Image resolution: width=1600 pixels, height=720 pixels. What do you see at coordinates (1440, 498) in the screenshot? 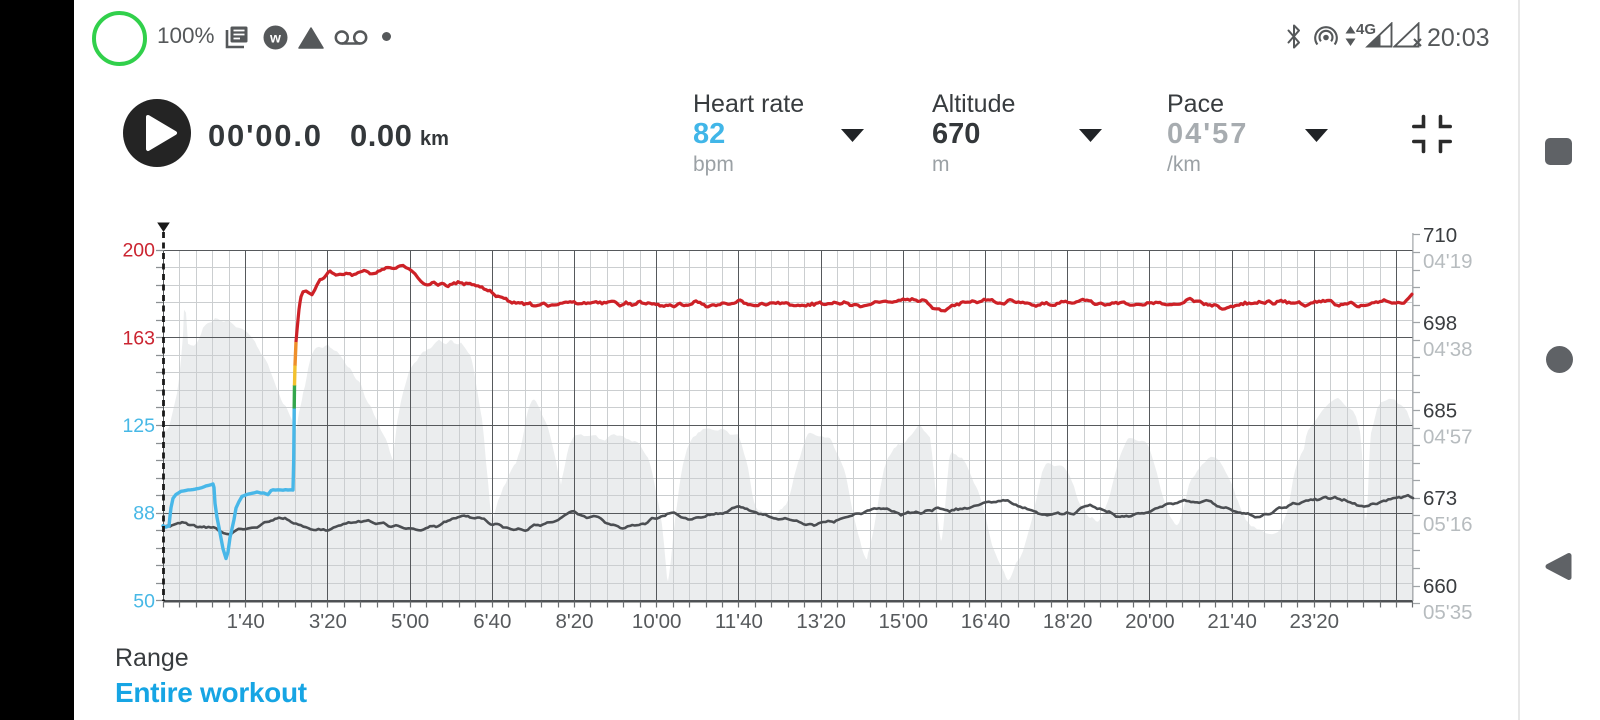
I see `svg-text: 673` at bounding box center [1440, 498].